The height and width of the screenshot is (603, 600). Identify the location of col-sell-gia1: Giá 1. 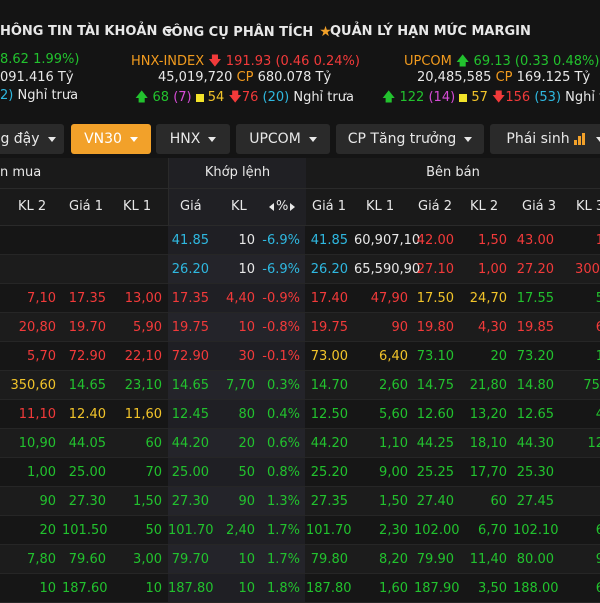
(329, 206).